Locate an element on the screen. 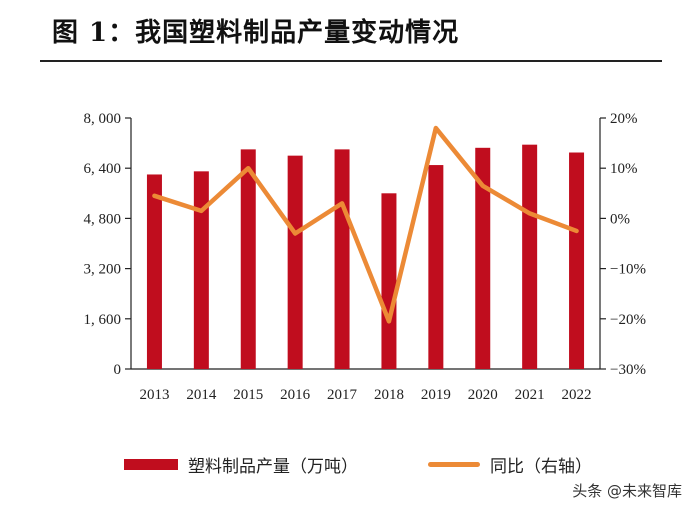 The width and height of the screenshot is (700, 513). y-right-tick-label: 10% is located at coordinates (624, 169).